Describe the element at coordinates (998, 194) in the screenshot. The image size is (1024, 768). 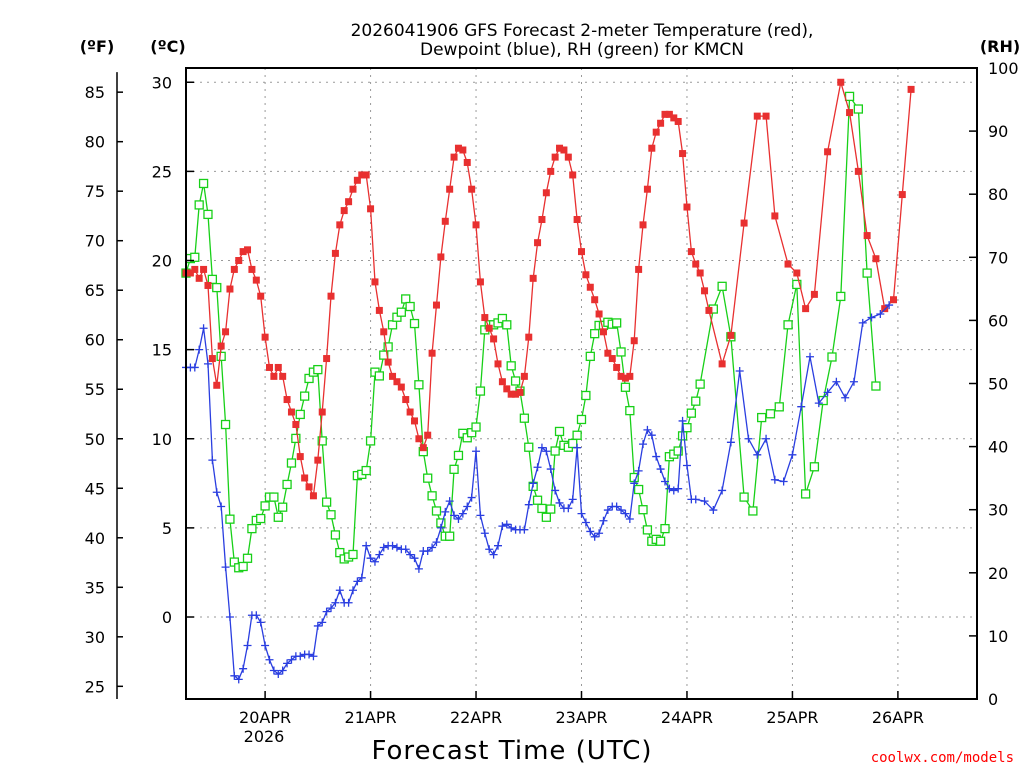
I see `rh-tick-label: 80` at that location.